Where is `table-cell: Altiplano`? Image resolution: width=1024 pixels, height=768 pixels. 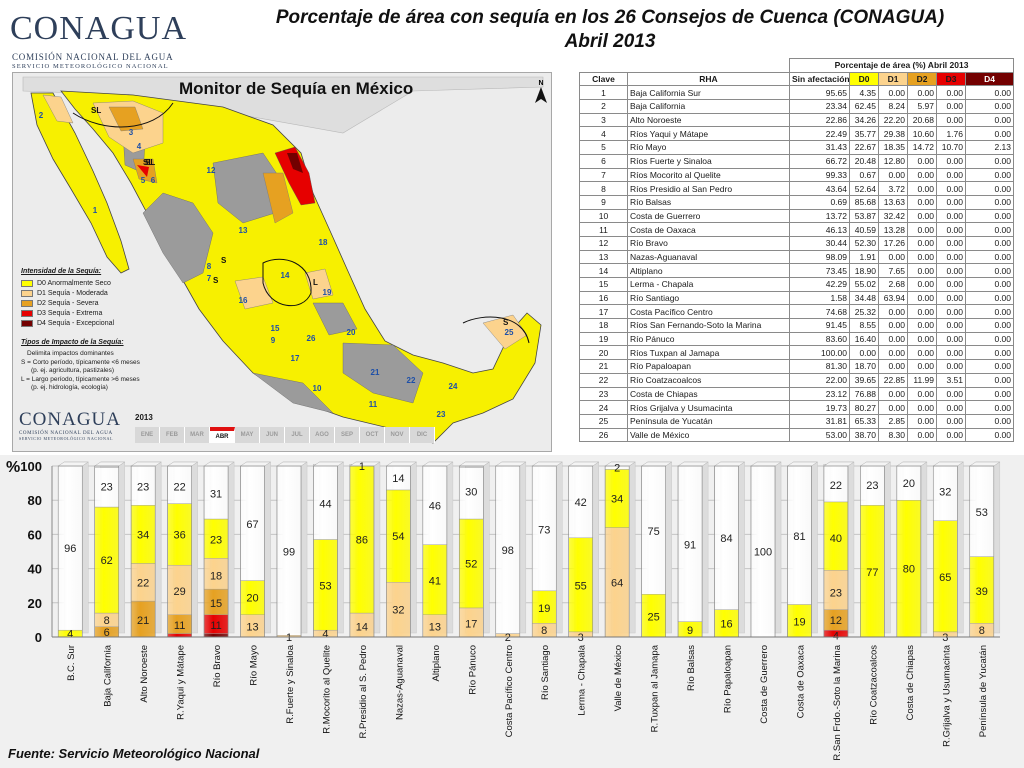 table-cell: Altiplano is located at coordinates (708, 270).